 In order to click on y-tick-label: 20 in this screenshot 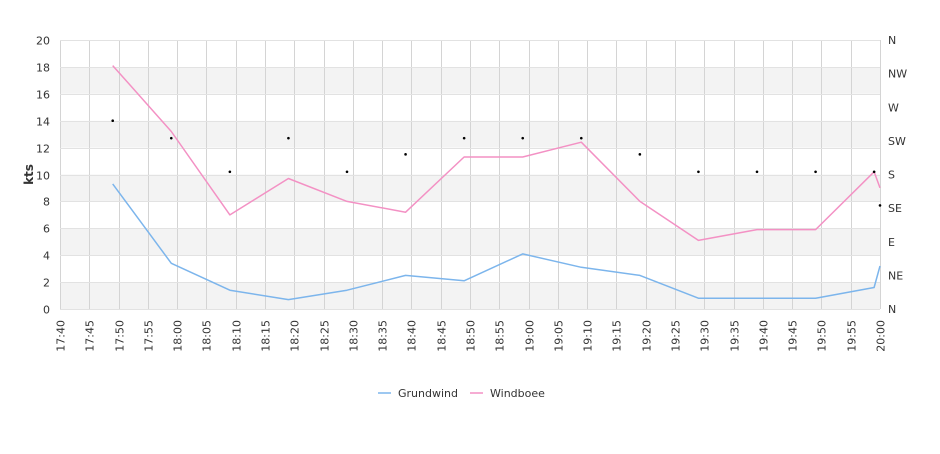, I will do `click(43, 41)`.